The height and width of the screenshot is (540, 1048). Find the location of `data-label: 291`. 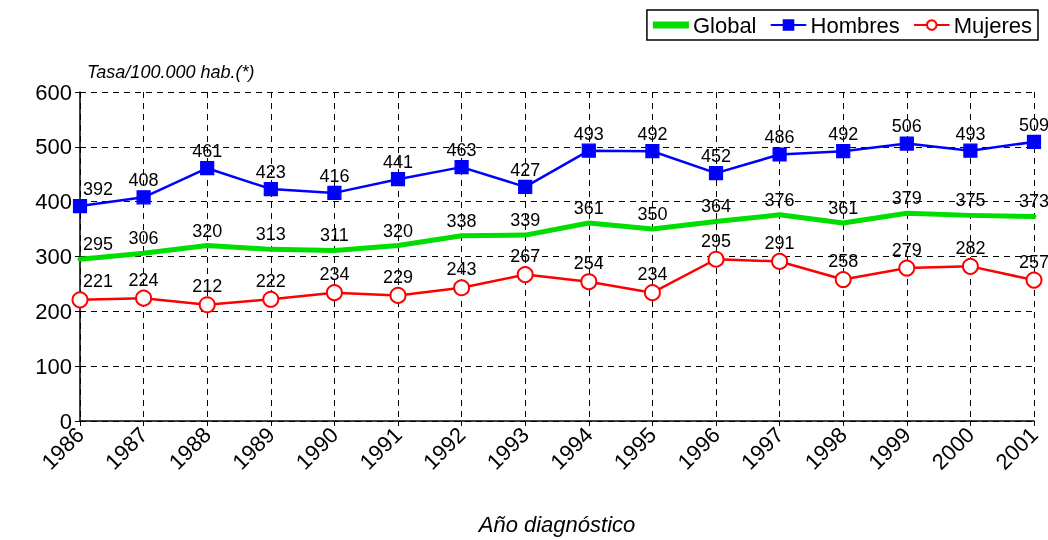

data-label: 291 is located at coordinates (779, 242).